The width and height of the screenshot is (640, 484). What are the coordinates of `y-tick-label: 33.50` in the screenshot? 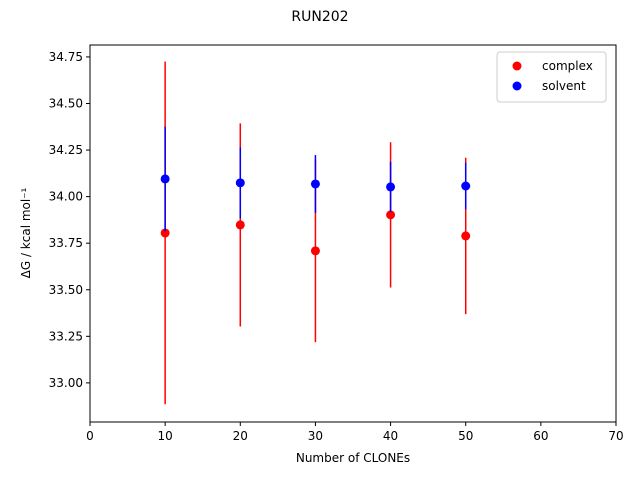 It's located at (66, 290).